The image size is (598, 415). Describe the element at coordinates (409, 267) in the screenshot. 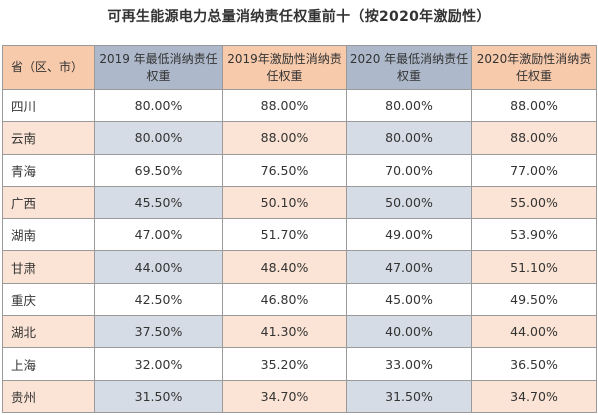

I see `value-2020-min: 47.00%` at that location.